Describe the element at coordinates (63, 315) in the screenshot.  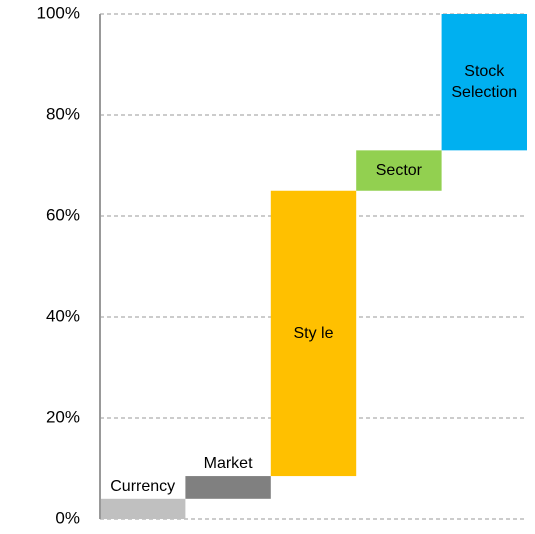
I see `y-tick-label: 40%` at that location.